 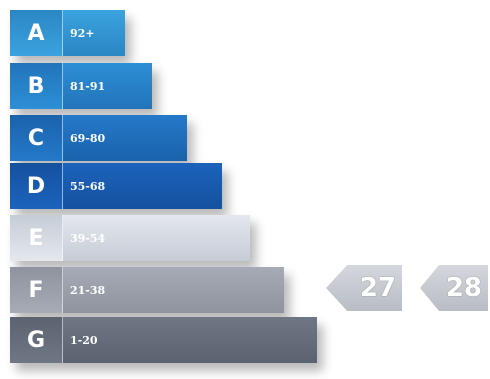 I want to click on band-b: B 81-91, so click(x=81, y=86).